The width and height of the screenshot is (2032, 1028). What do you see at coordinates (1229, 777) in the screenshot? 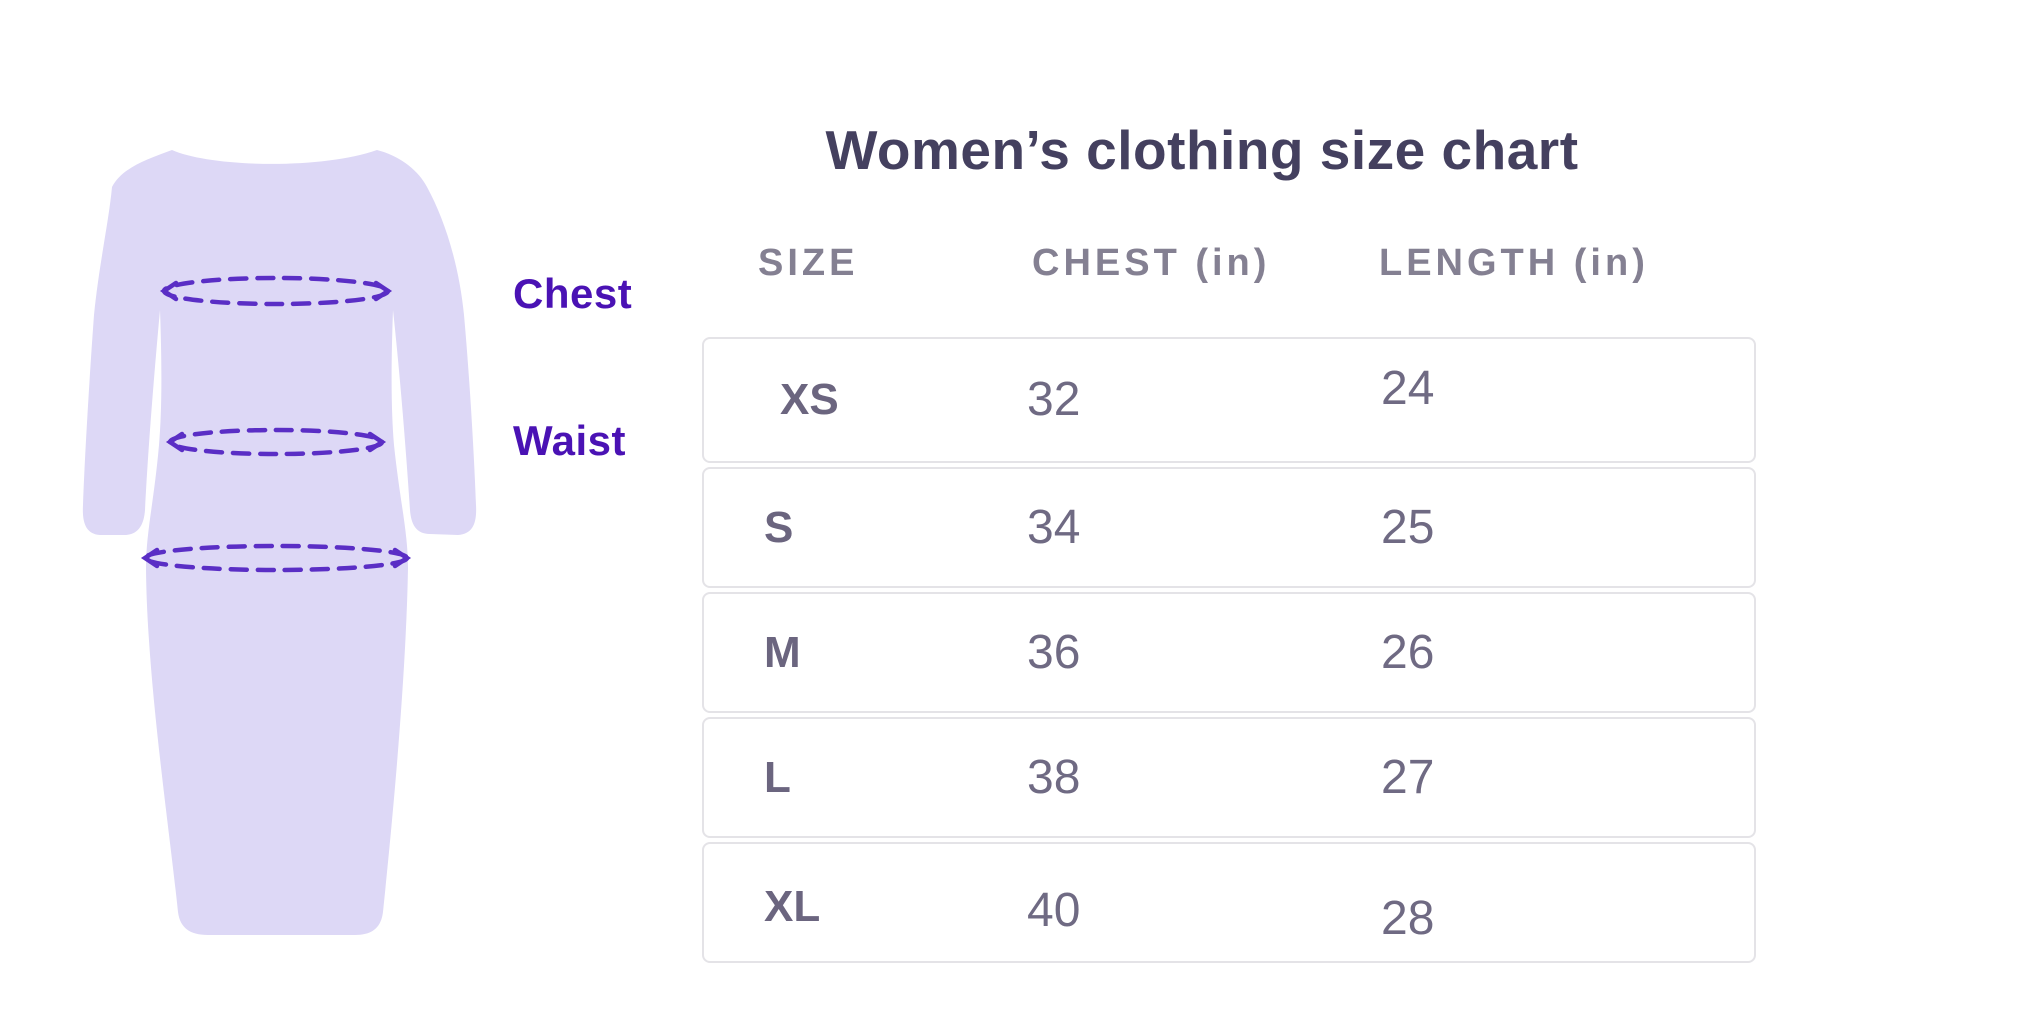
I see `table-row: L 38 27` at bounding box center [1229, 777].